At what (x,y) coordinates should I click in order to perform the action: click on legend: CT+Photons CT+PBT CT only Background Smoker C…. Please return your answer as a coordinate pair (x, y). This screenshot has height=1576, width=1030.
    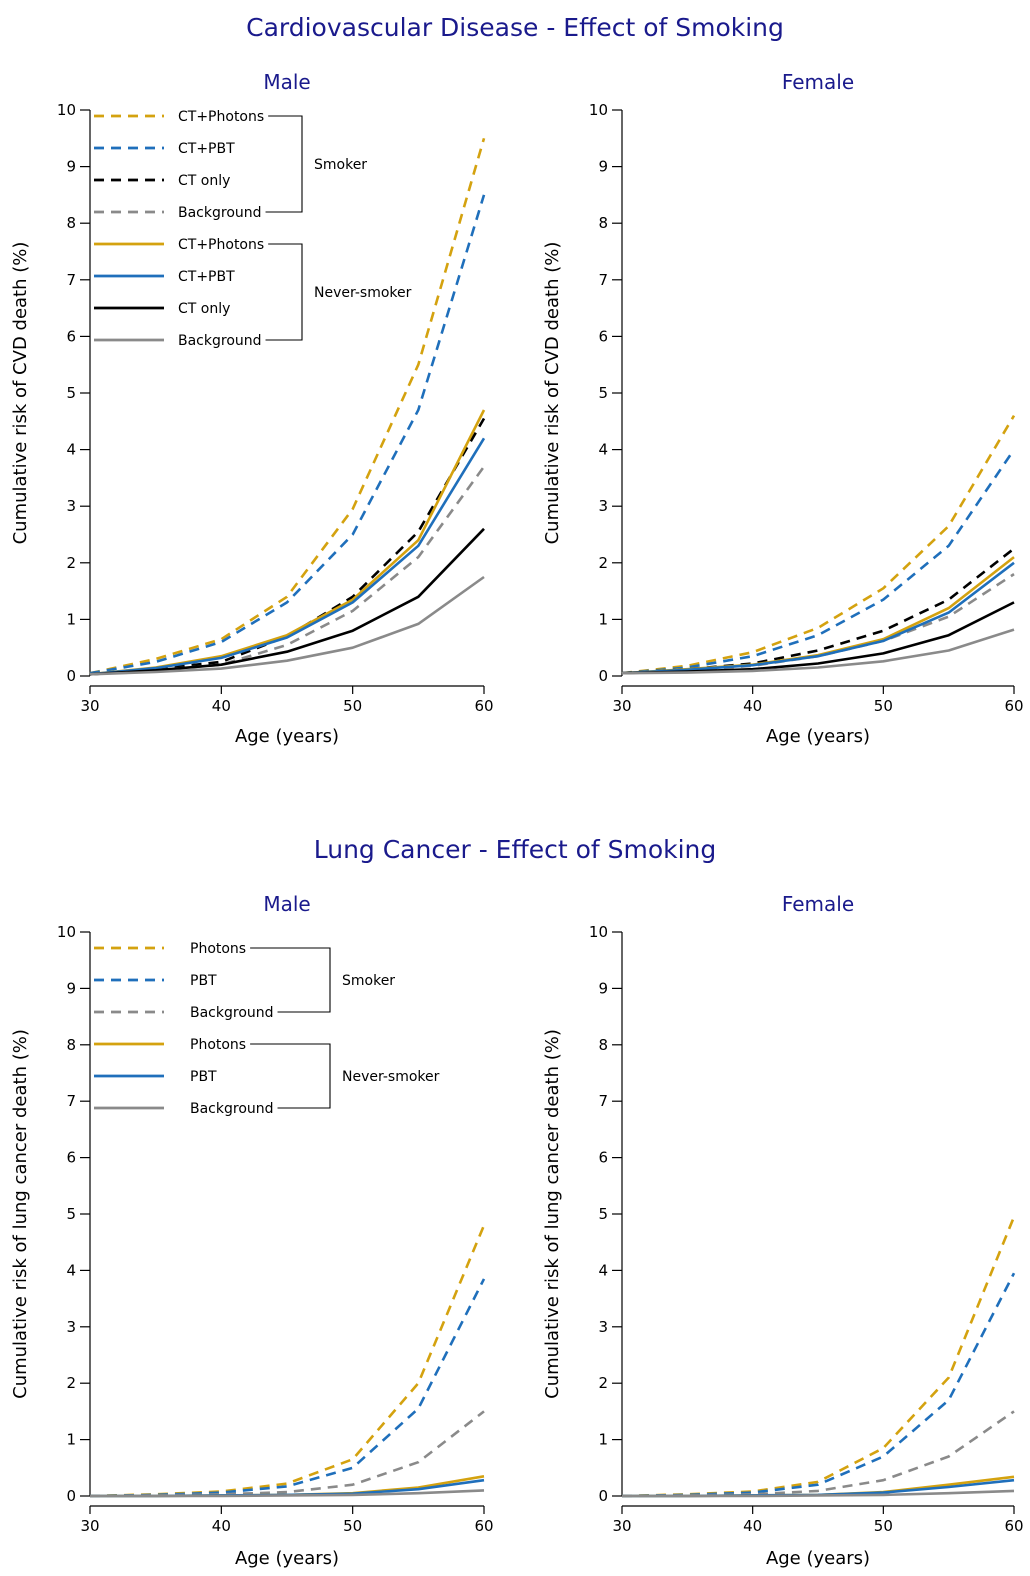
    Looking at the image, I should click on (253, 229).